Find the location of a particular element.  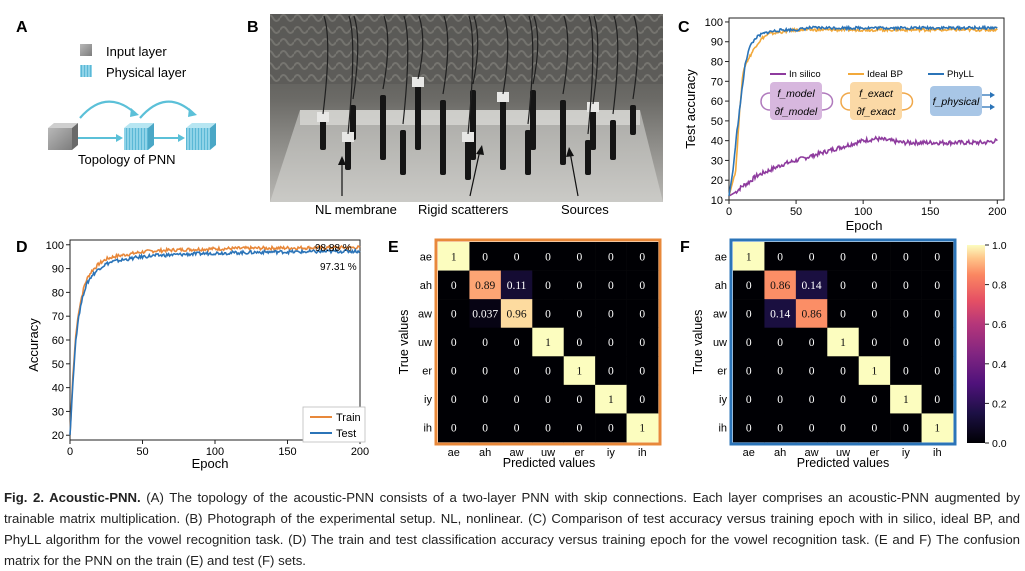

matrix-e-col-label: ah is located at coordinates (485, 453).